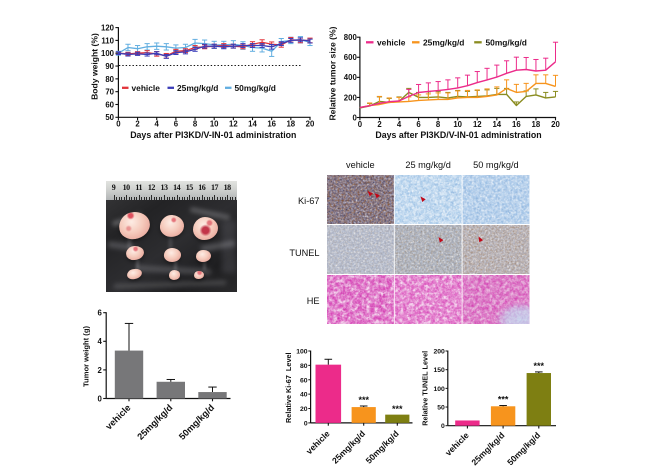 This screenshot has height=468, width=650. Describe the element at coordinates (108, 28) in the screenshot. I see `svg-text: 120` at that location.